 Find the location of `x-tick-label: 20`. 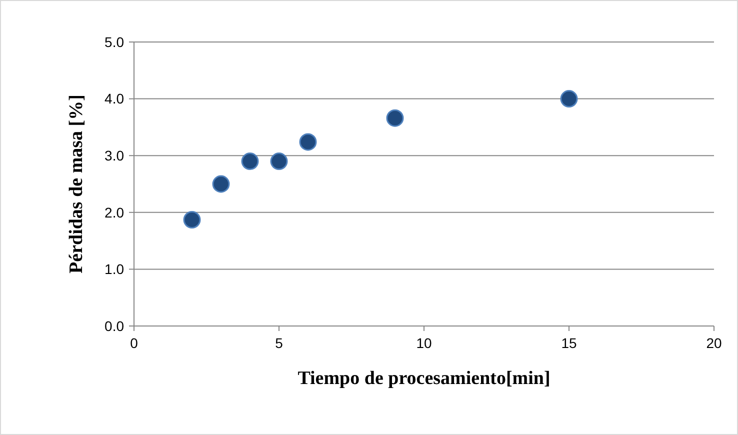

x-tick-label: 20 is located at coordinates (714, 343).